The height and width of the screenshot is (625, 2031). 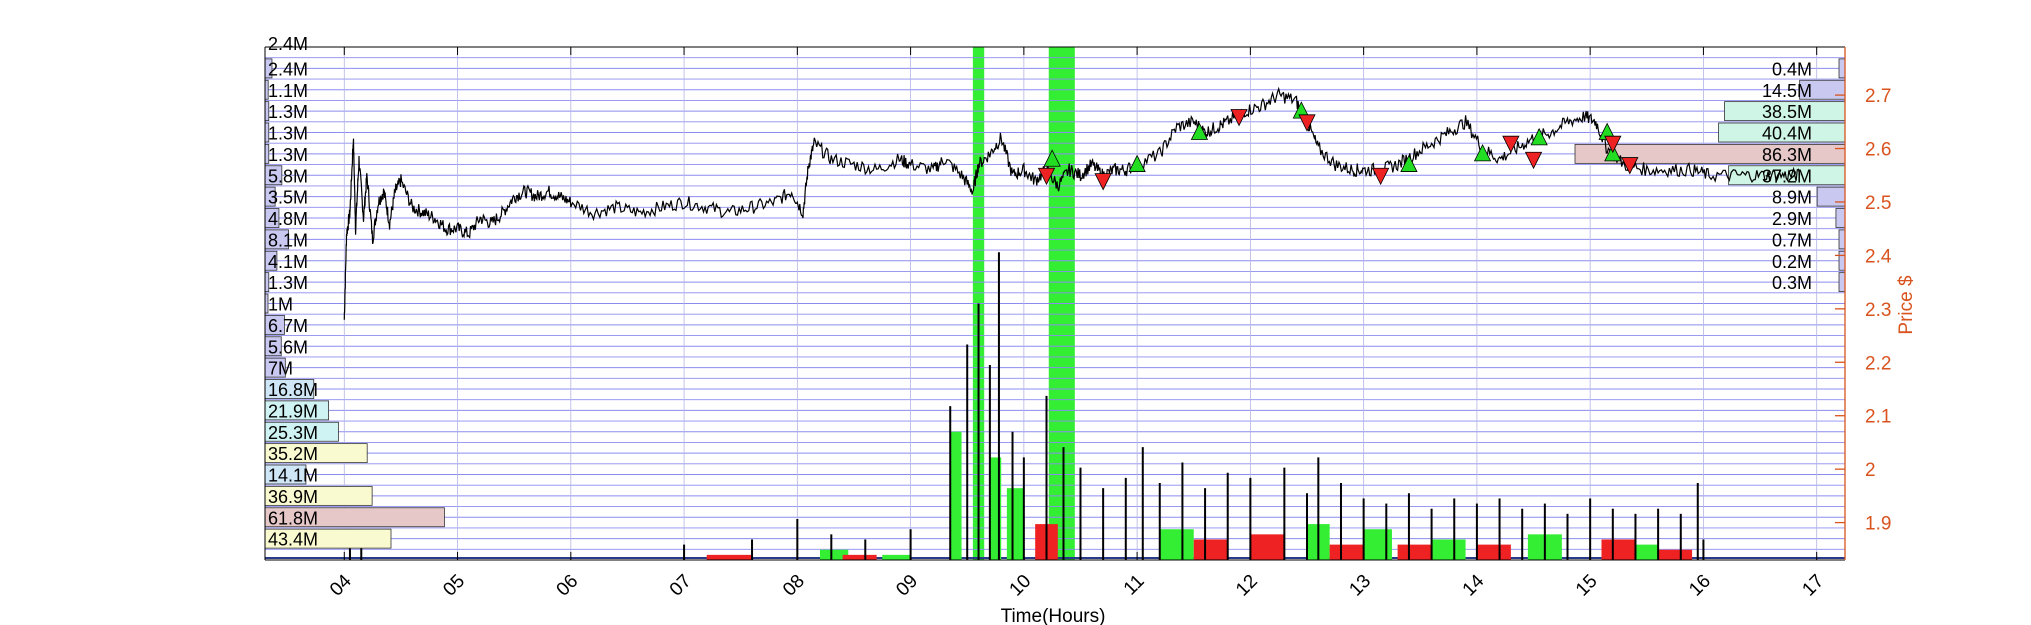 I want to click on left-profile-label: 4.8M, so click(x=288, y=219).